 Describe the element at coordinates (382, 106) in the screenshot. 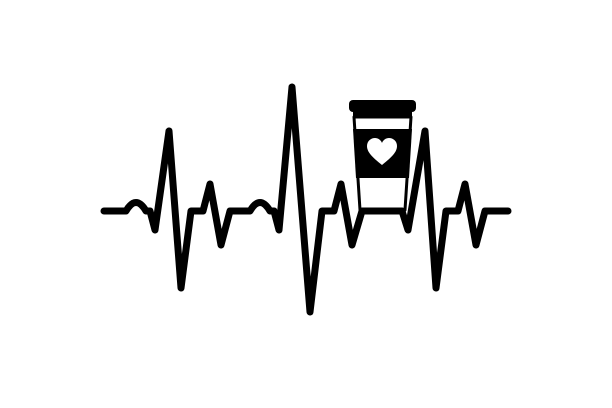

I see `cup-lid` at that location.